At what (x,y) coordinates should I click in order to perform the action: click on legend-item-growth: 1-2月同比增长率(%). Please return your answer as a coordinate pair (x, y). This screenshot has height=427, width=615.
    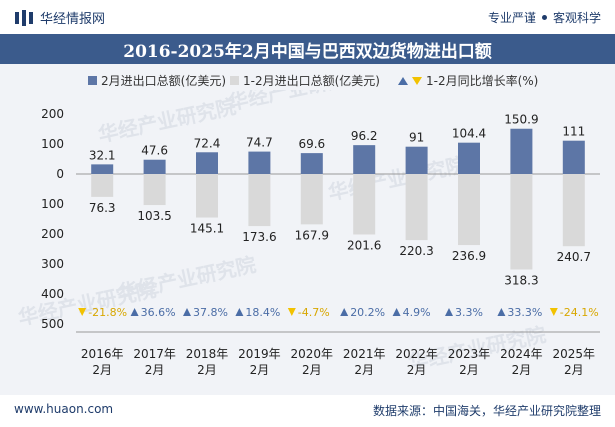
    Looking at the image, I should click on (468, 80).